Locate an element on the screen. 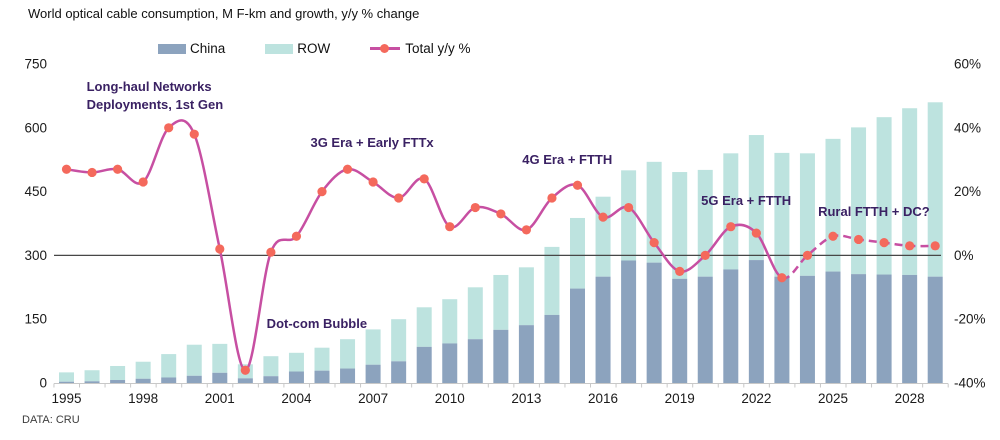 The width and height of the screenshot is (1000, 440). x-axis-label: 1998 is located at coordinates (143, 398).